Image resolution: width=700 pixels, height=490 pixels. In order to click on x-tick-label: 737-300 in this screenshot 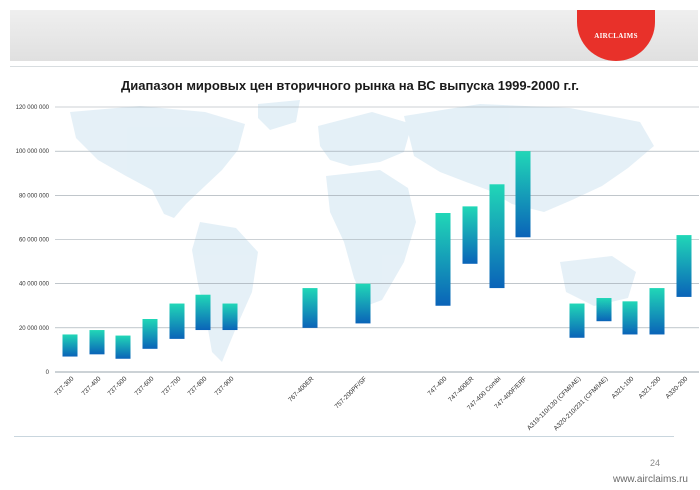, I will do `click(65, 386)`.